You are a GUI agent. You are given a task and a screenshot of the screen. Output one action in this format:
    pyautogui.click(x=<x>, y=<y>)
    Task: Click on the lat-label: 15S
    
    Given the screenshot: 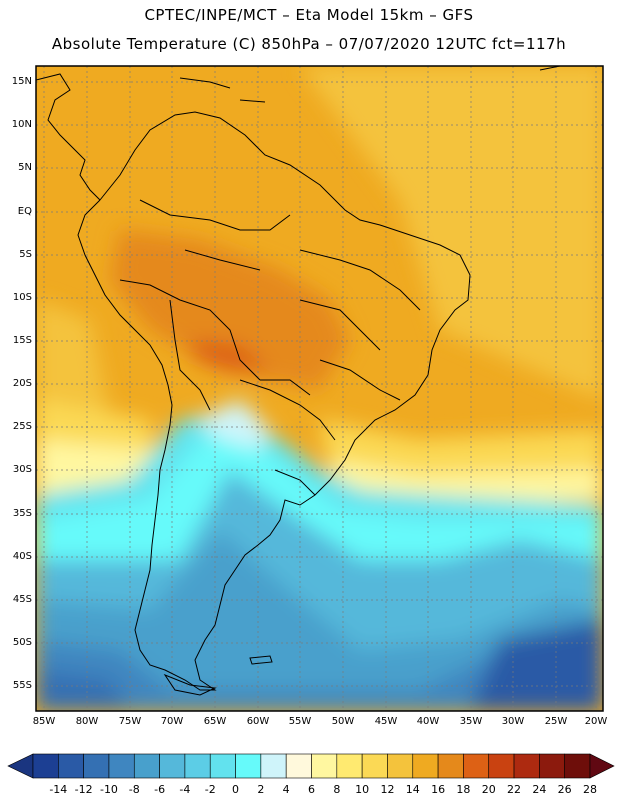 What is the action you would take?
    pyautogui.click(x=22, y=340)
    